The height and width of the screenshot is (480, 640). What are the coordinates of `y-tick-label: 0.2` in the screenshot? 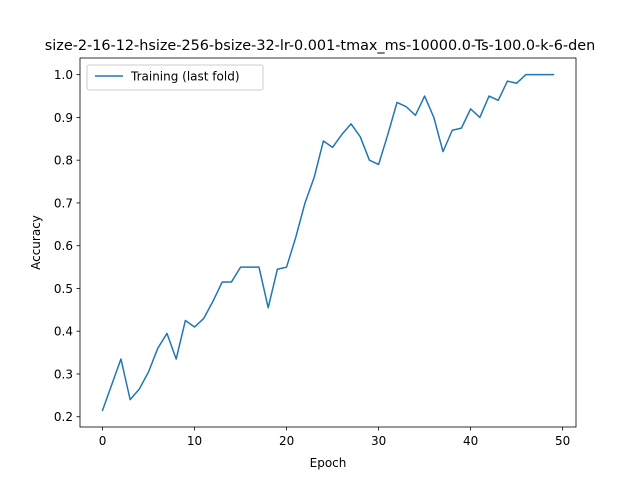 It's located at (63, 417).